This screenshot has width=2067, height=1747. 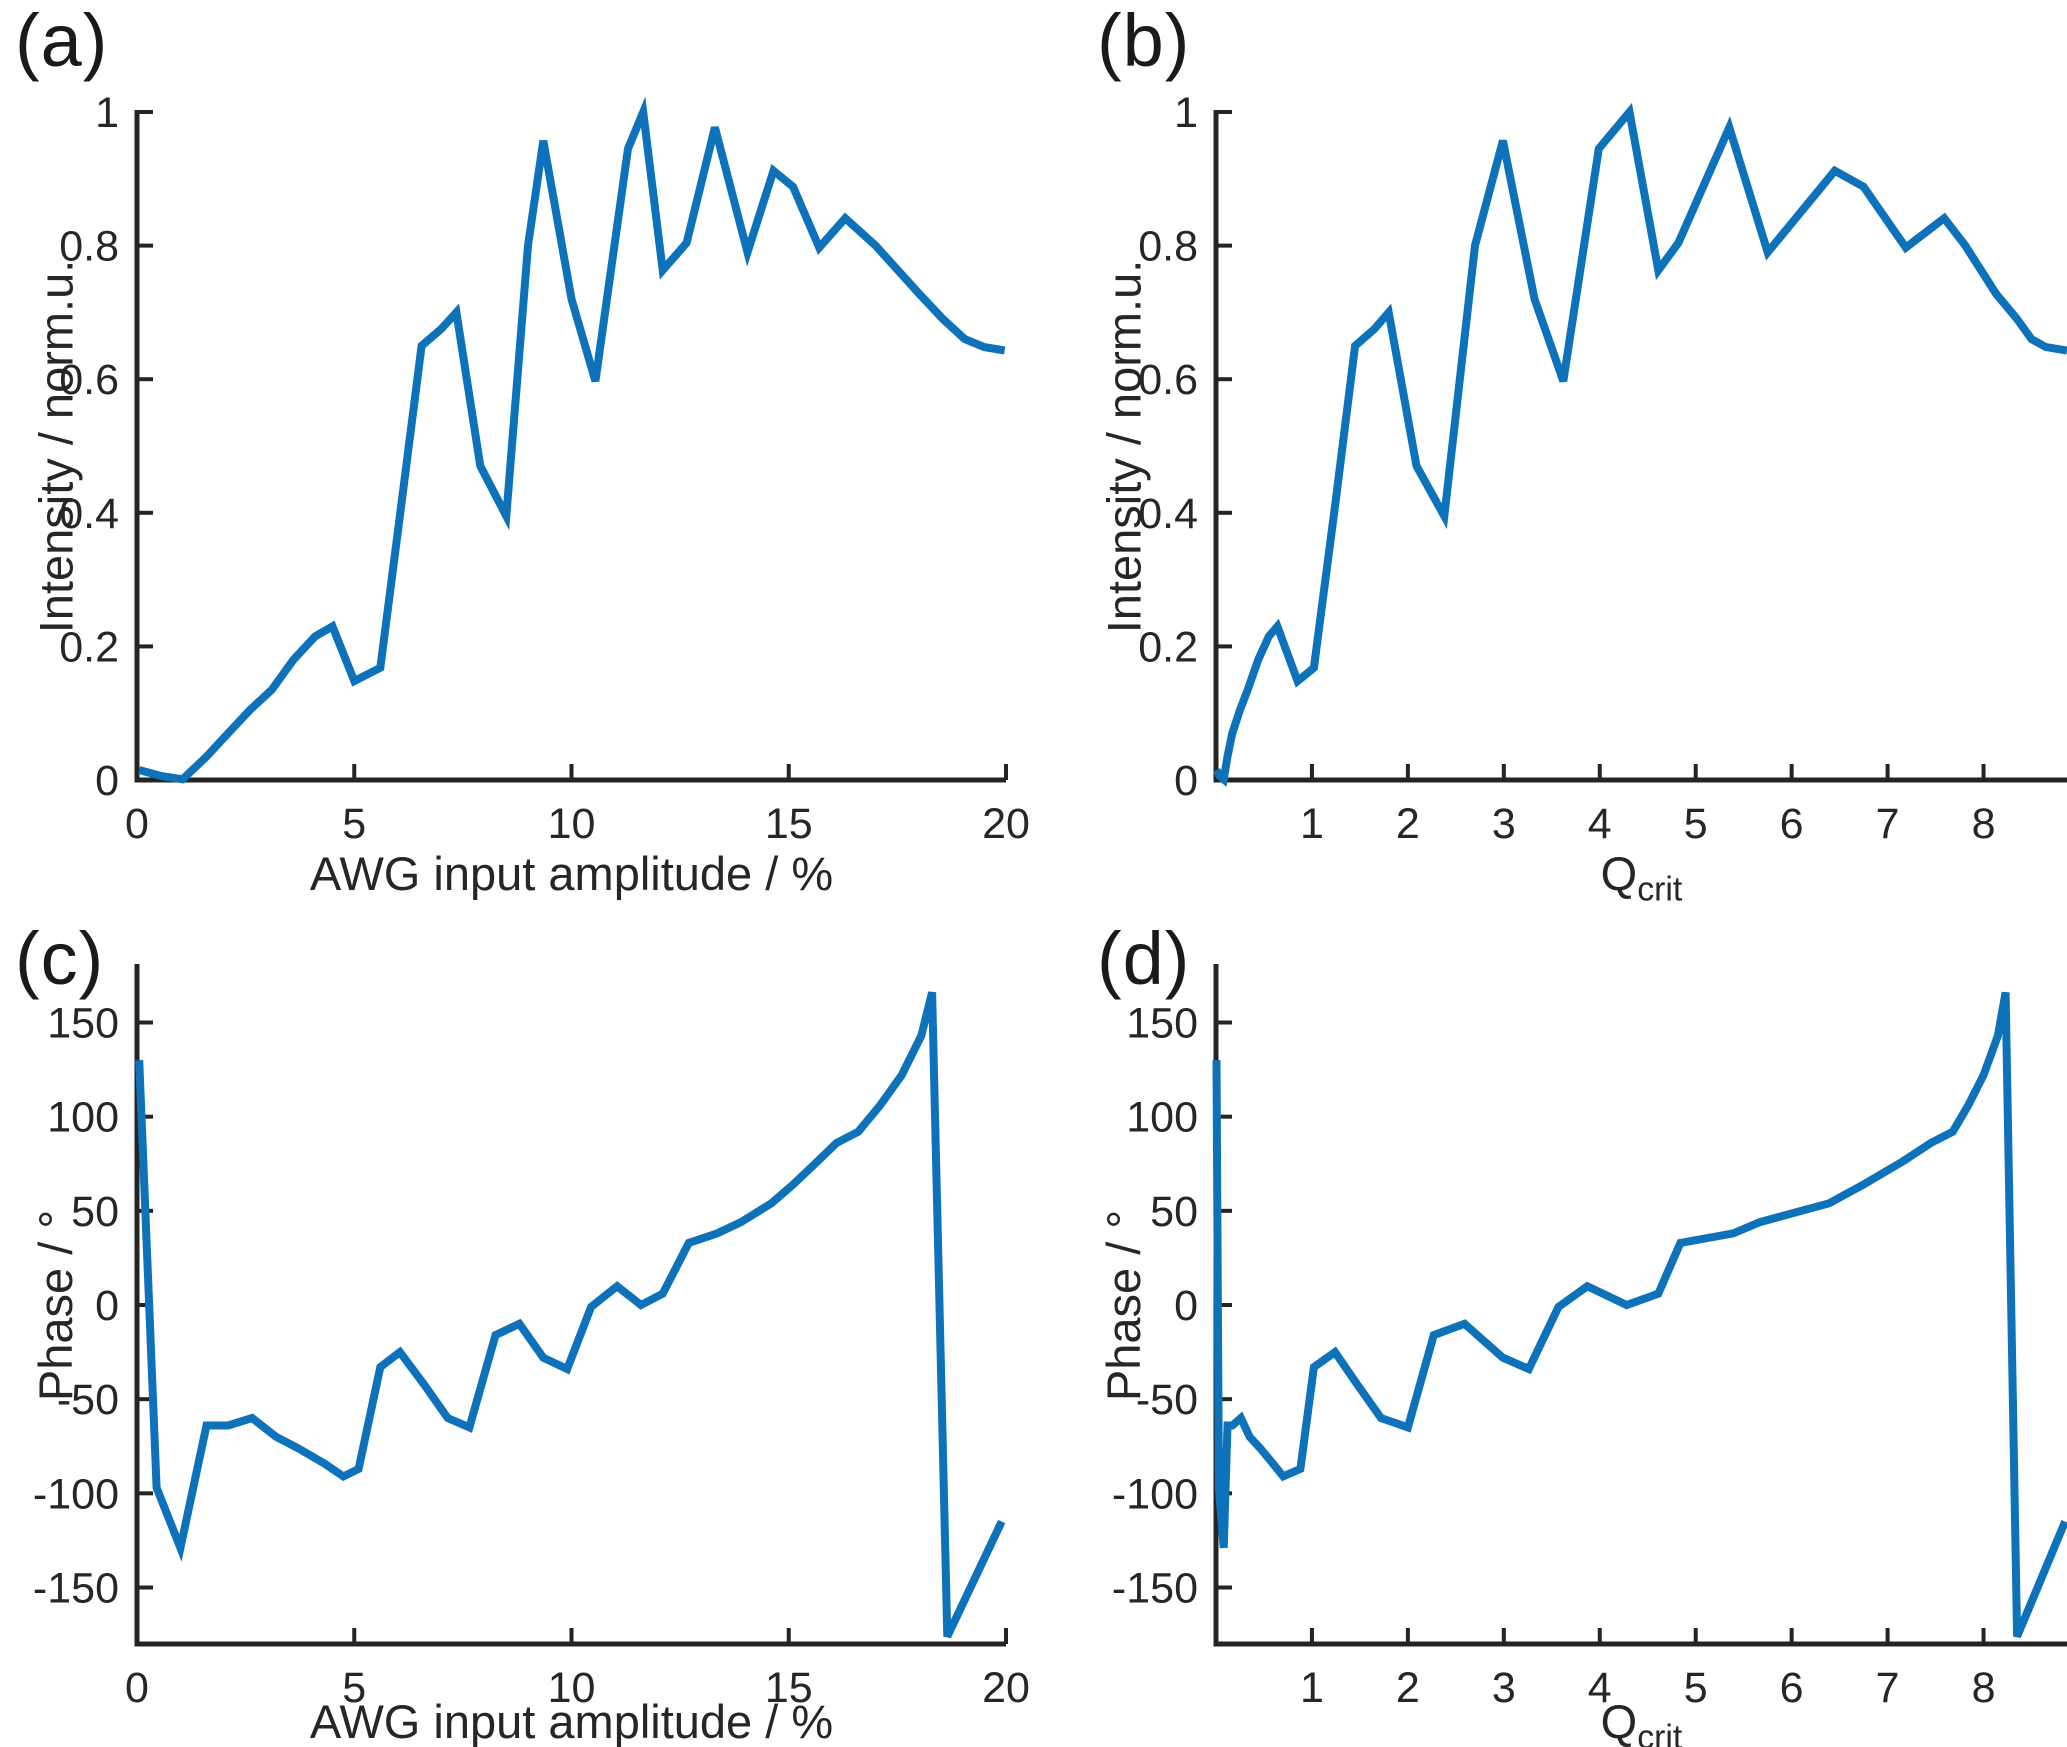 I want to click on x-axis-label-box-c: AWG input amplitude / %, so click(x=571, y=1720).